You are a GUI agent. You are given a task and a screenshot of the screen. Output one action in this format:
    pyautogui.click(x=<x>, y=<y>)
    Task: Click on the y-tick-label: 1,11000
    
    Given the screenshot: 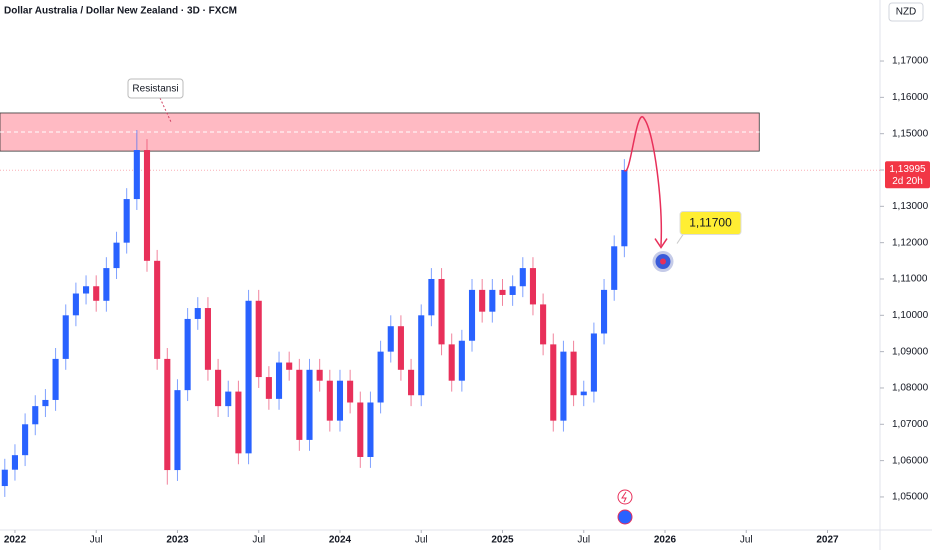 What is the action you would take?
    pyautogui.click(x=910, y=279)
    